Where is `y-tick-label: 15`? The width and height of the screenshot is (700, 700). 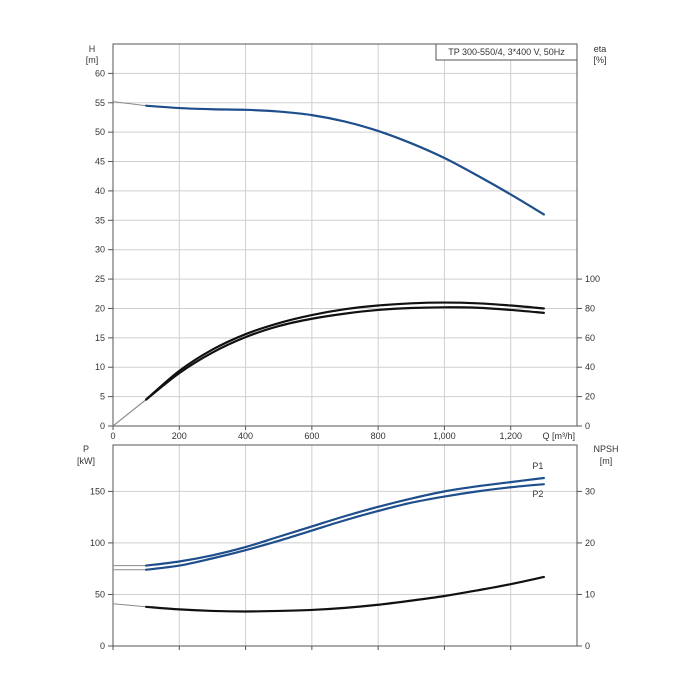 y-tick-label: 15 is located at coordinates (100, 338).